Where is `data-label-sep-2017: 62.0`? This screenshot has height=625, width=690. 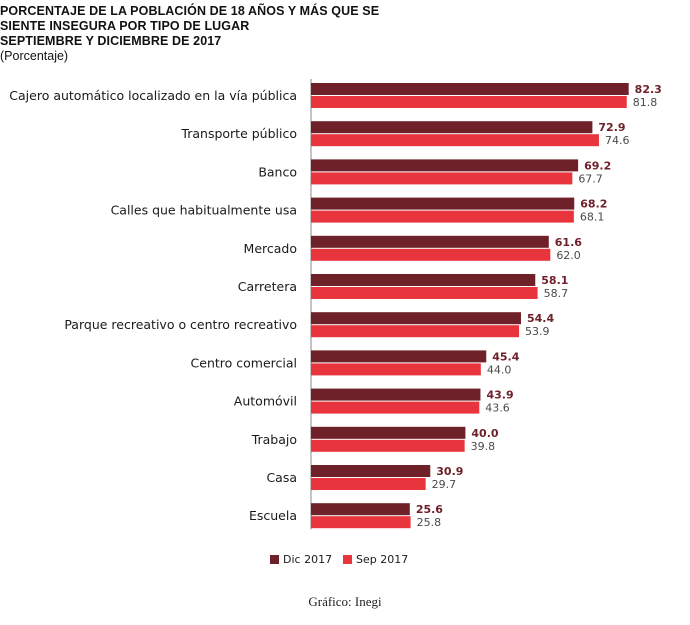
data-label-sep-2017: 62.0 is located at coordinates (568, 255).